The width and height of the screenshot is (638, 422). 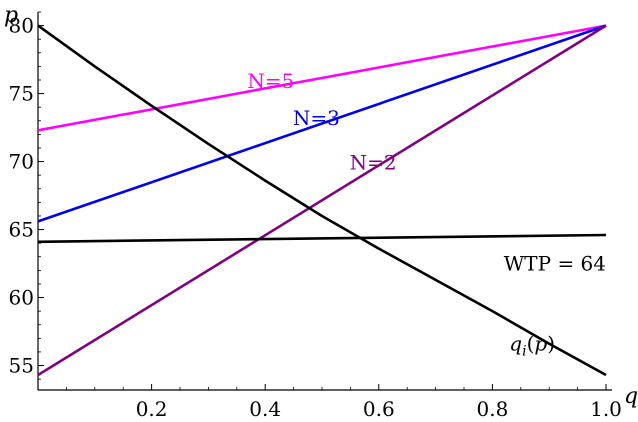 What do you see at coordinates (631, 396) in the screenshot?
I see `x-axis-title: q` at bounding box center [631, 396].